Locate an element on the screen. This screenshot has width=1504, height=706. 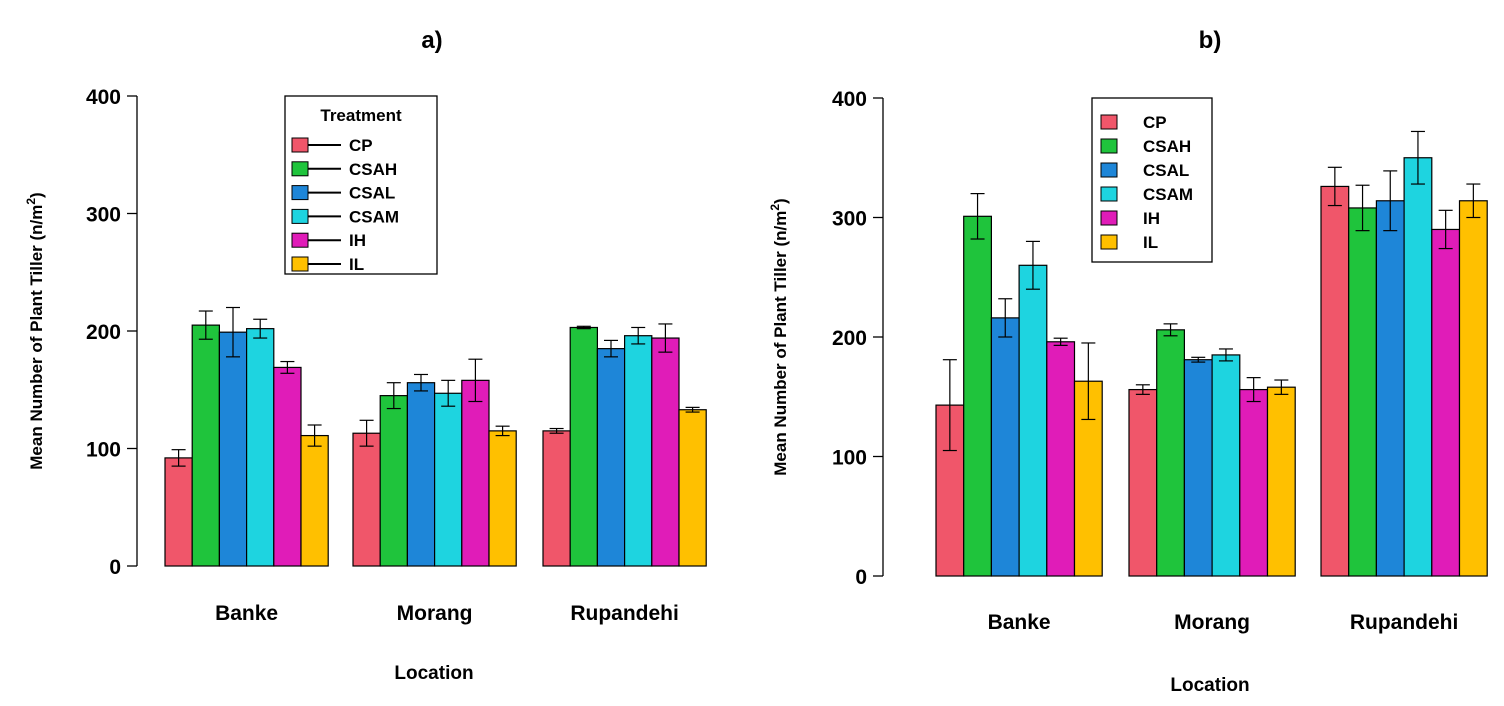
legend: CP CSAH CSAL CSAM IH IL is located at coordinates (1152, 180).